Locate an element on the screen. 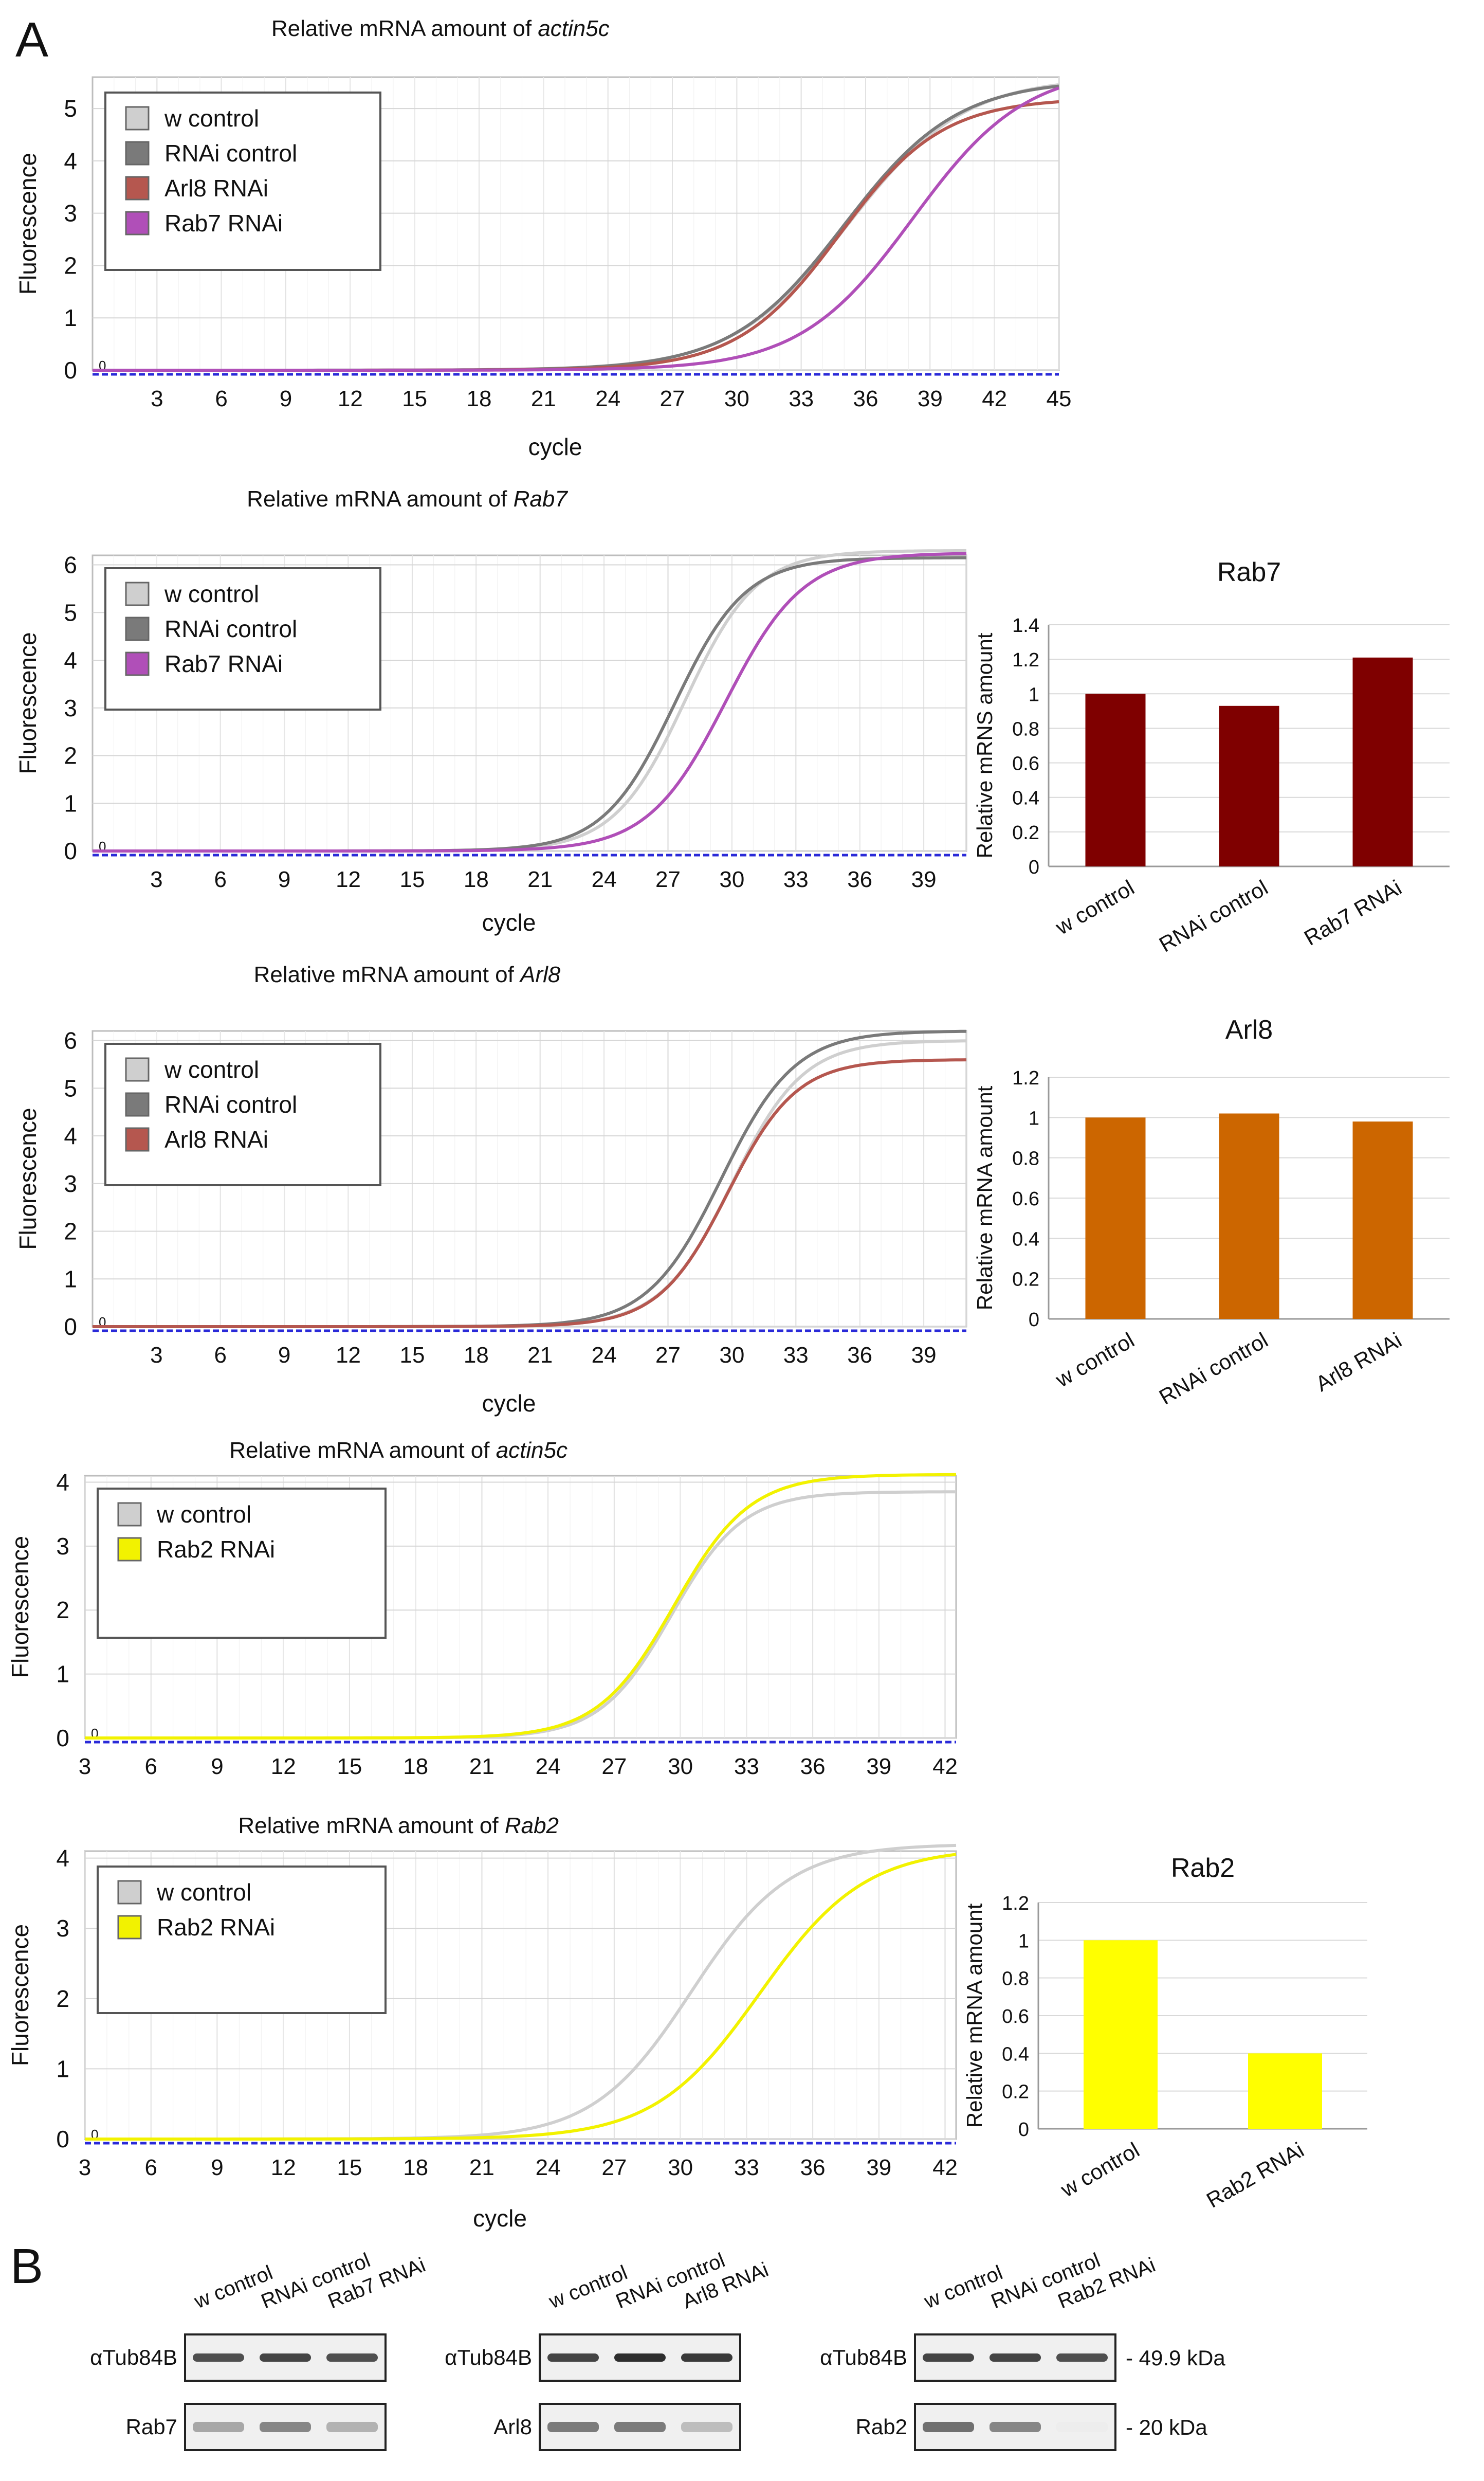 The height and width of the screenshot is (2481, 1484). legend-label: Rab2 RNAi is located at coordinates (216, 1928).